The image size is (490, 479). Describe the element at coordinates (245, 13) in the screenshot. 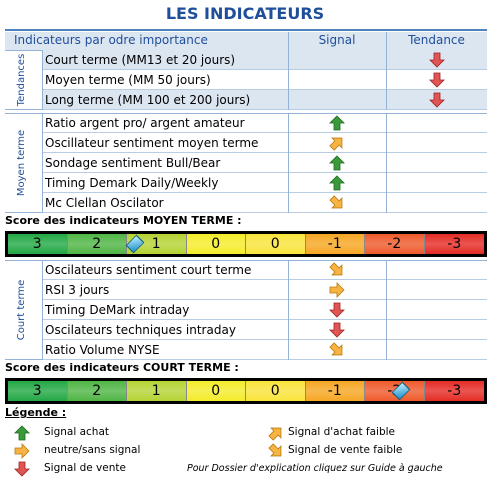

I see `title: LES INDICATEURS` at that location.